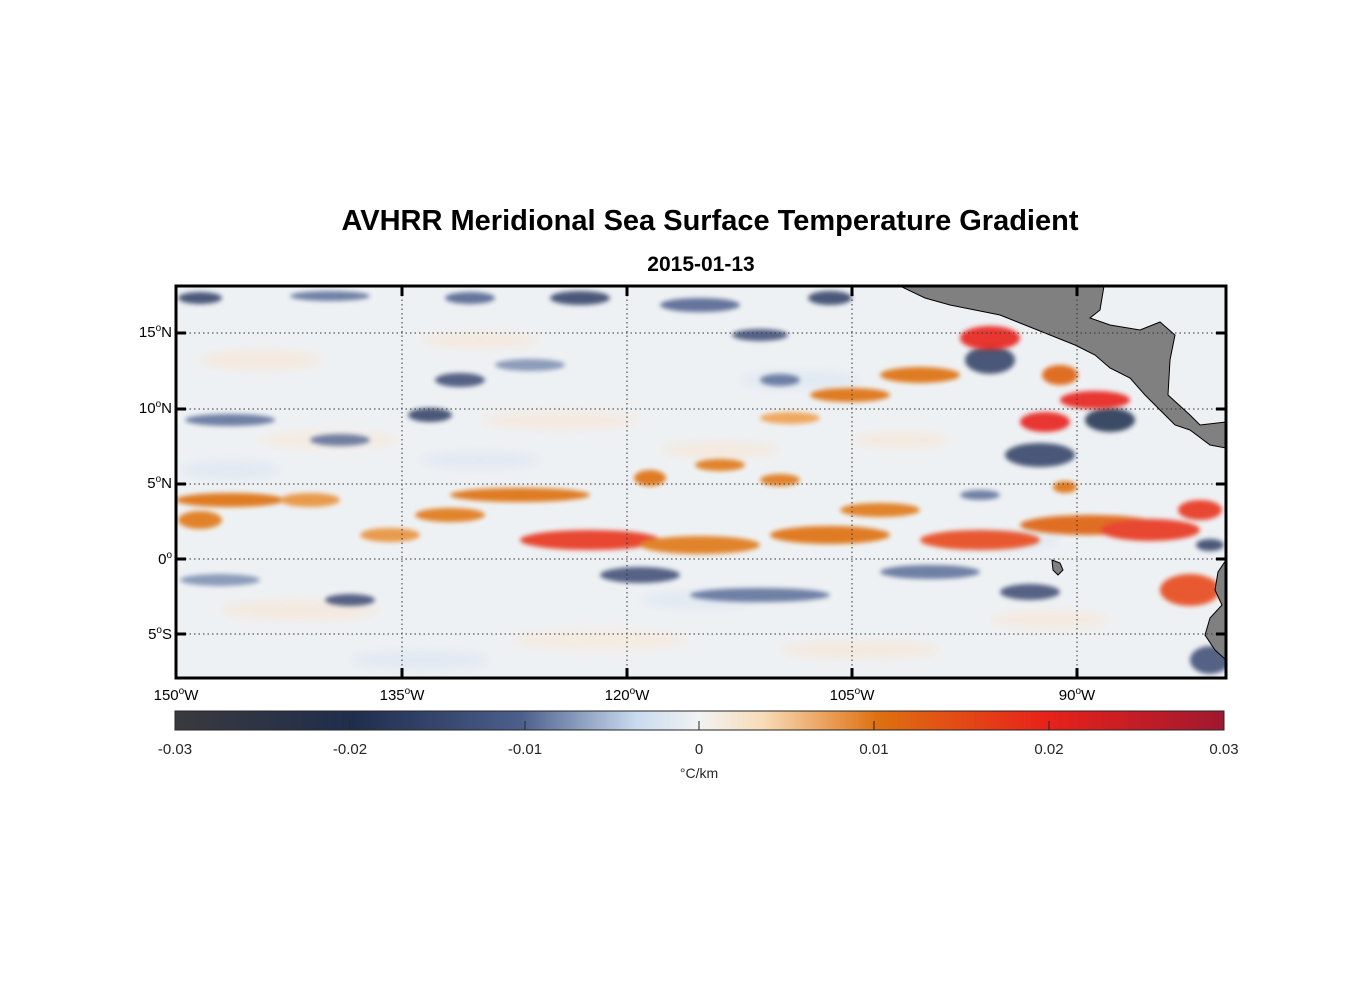 This screenshot has width=1356, height=1000. I want to click on colorbar-tick-label: 0.01, so click(874, 749).